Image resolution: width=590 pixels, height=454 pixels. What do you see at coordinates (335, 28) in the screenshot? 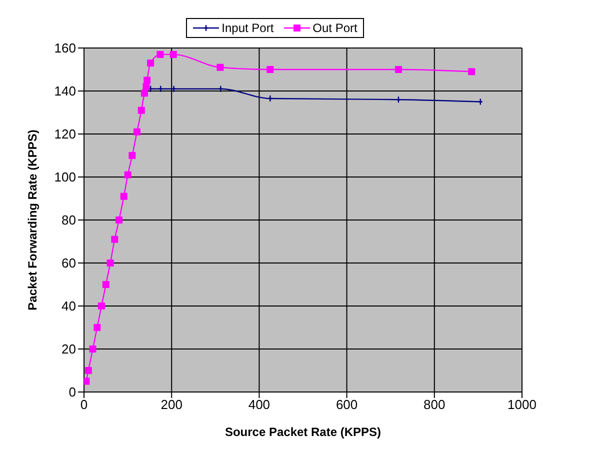
I see `legend-label: Out Port` at bounding box center [335, 28].